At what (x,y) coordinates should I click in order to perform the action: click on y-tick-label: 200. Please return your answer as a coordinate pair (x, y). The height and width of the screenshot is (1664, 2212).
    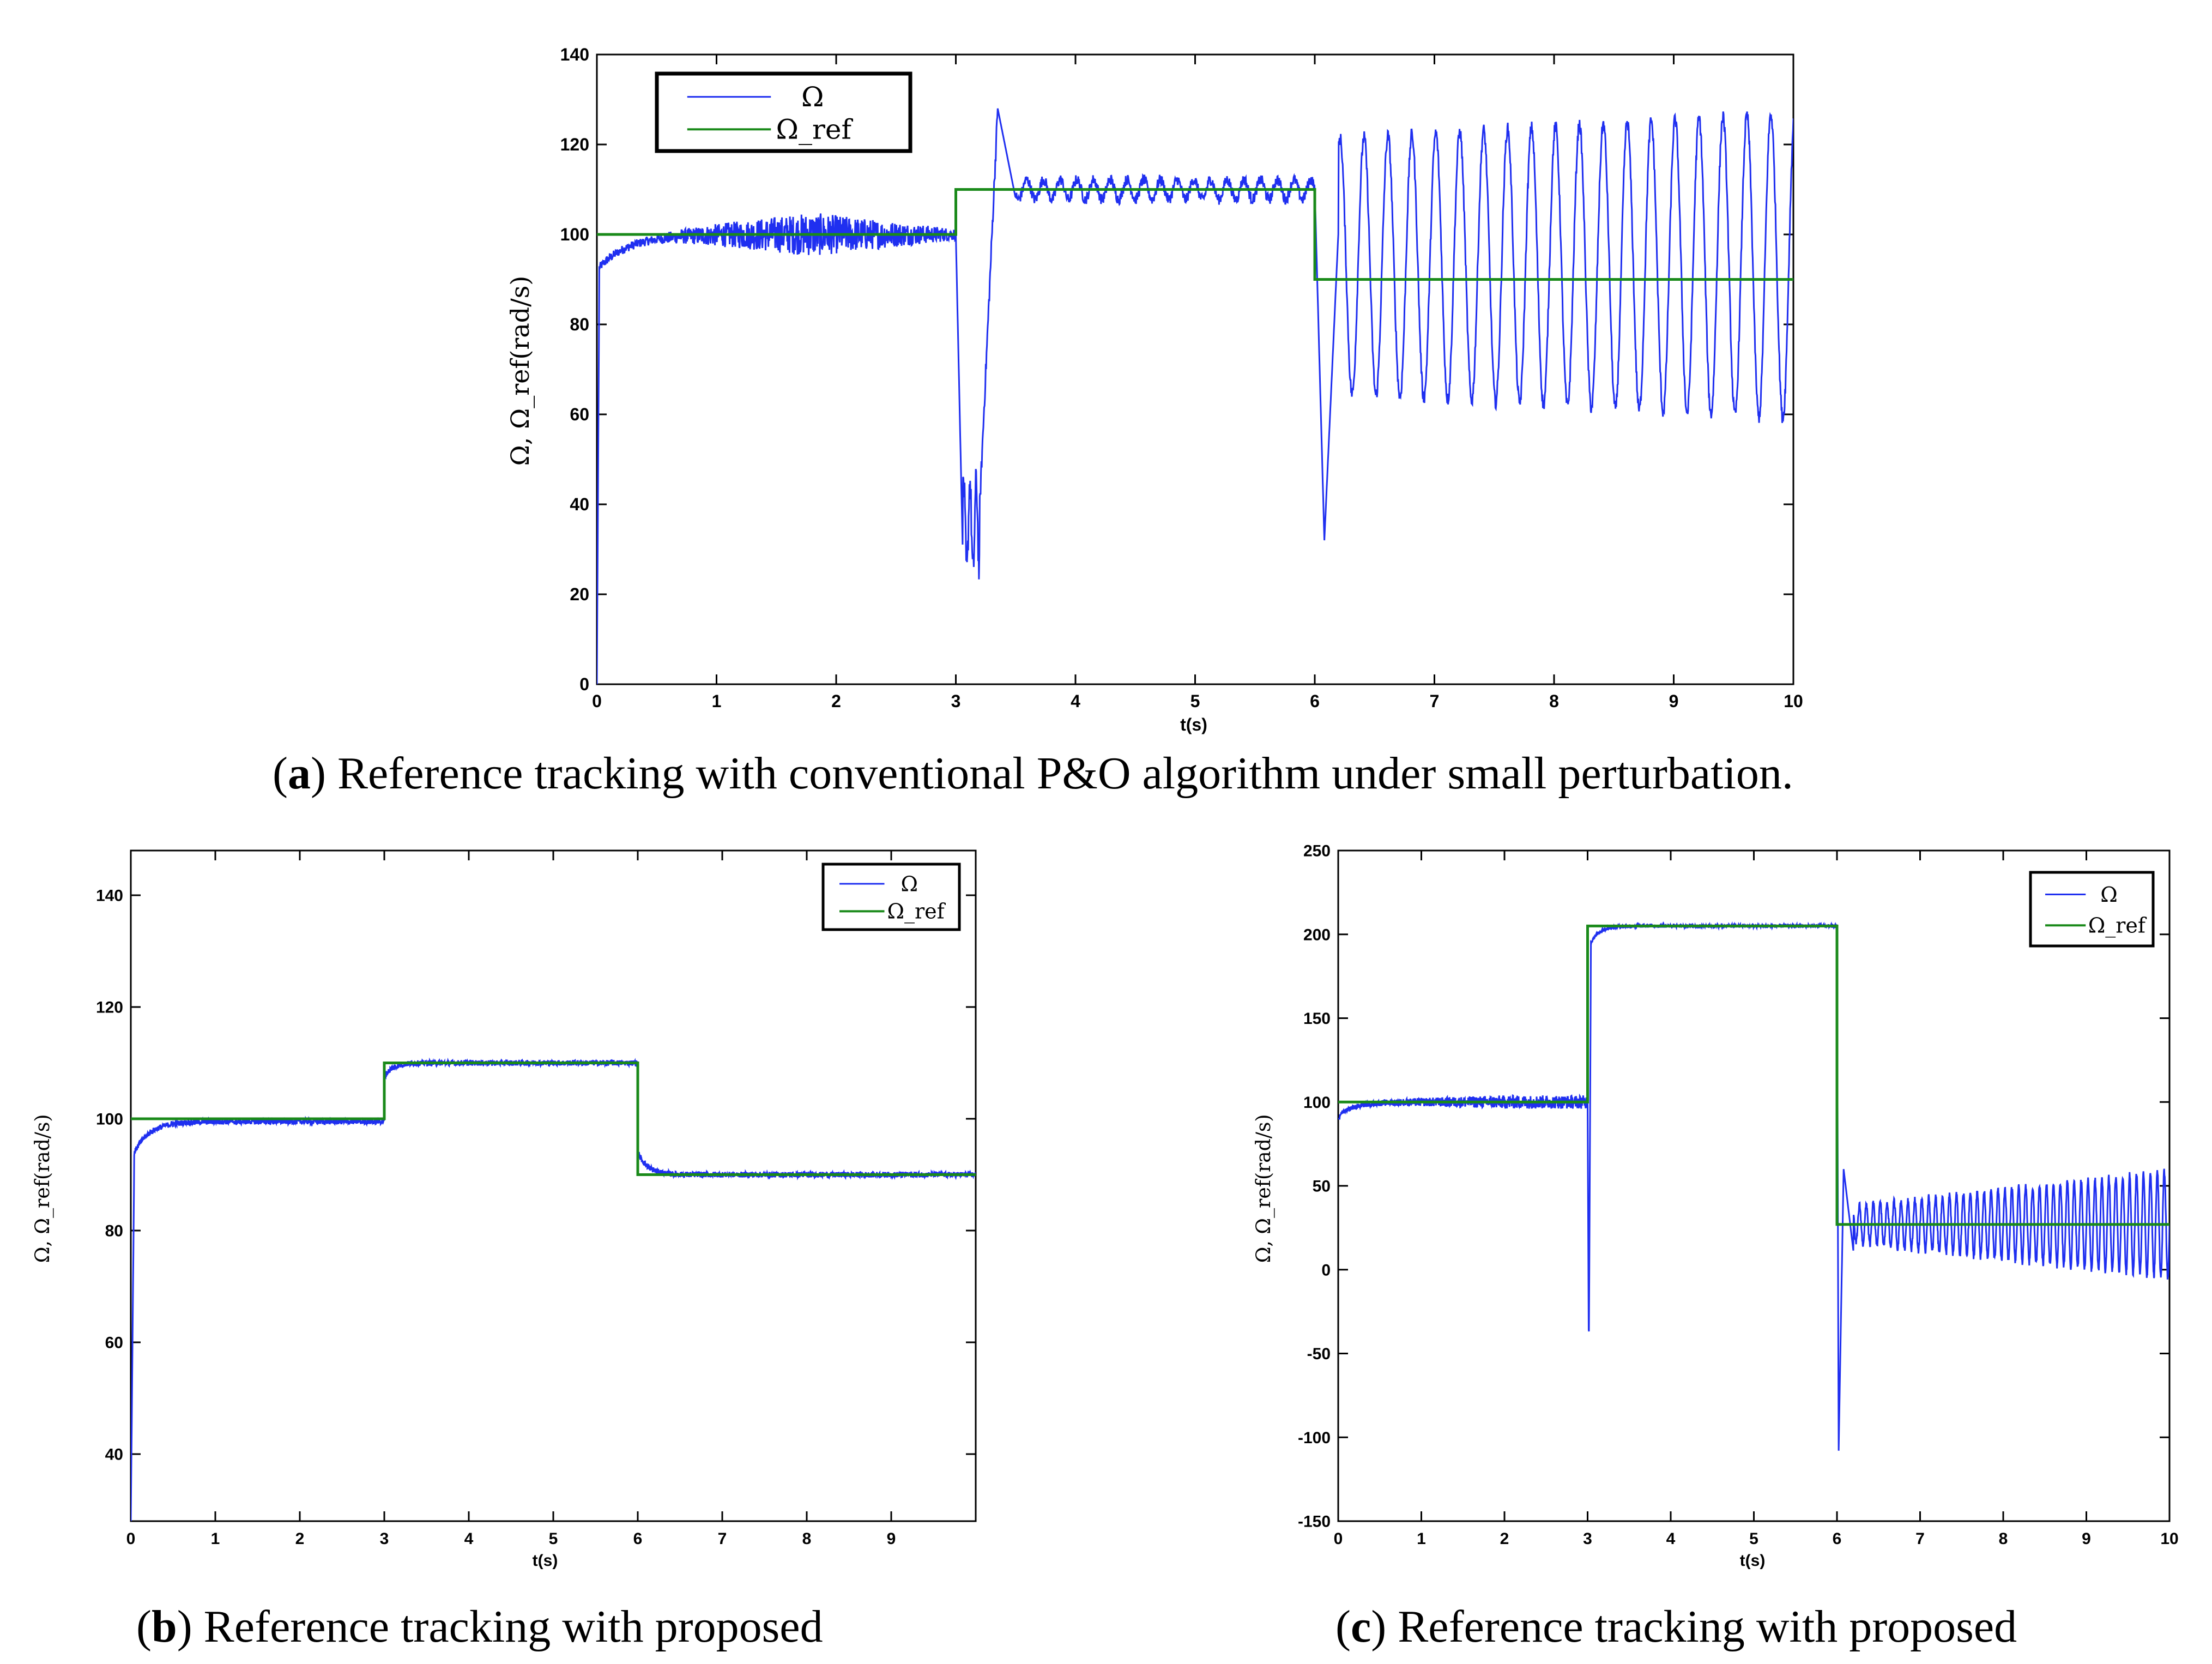
    Looking at the image, I should click on (1317, 935).